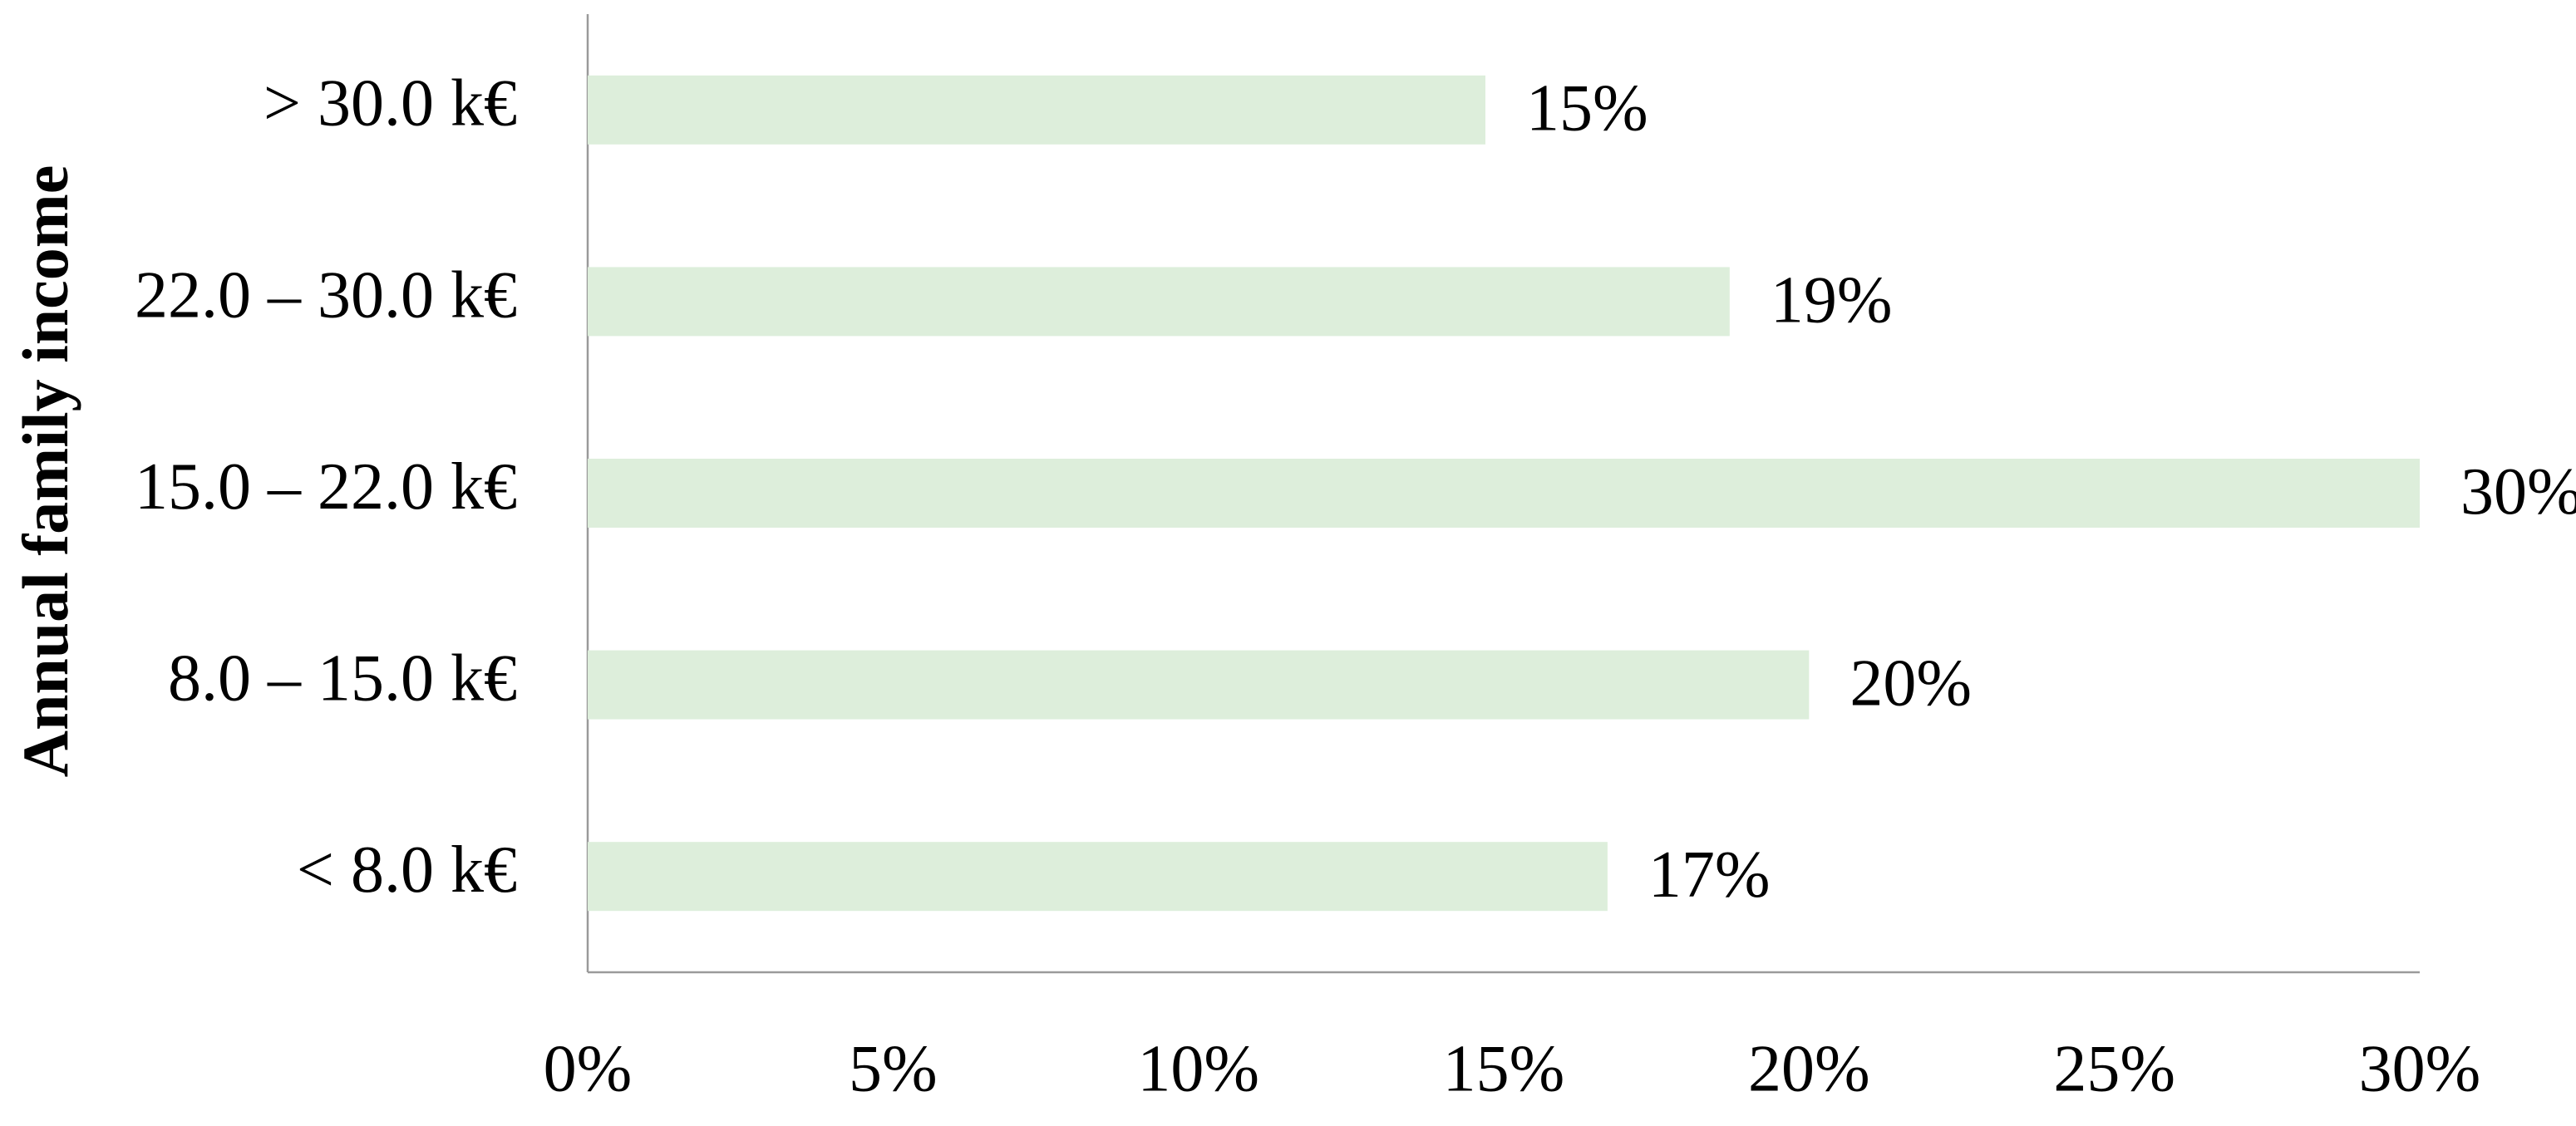 The width and height of the screenshot is (2576, 1126). I want to click on x-tick-label: 15%, so click(1504, 1068).